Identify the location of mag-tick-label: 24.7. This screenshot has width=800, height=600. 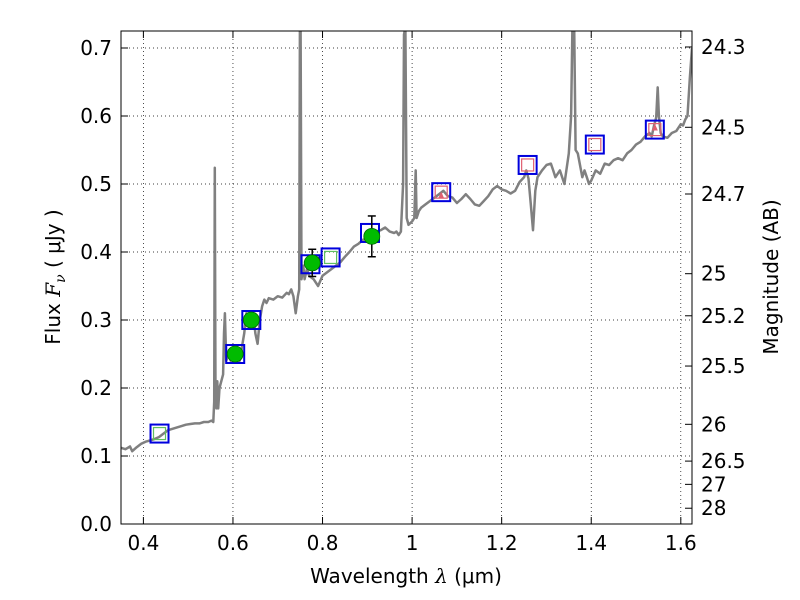
(723, 194).